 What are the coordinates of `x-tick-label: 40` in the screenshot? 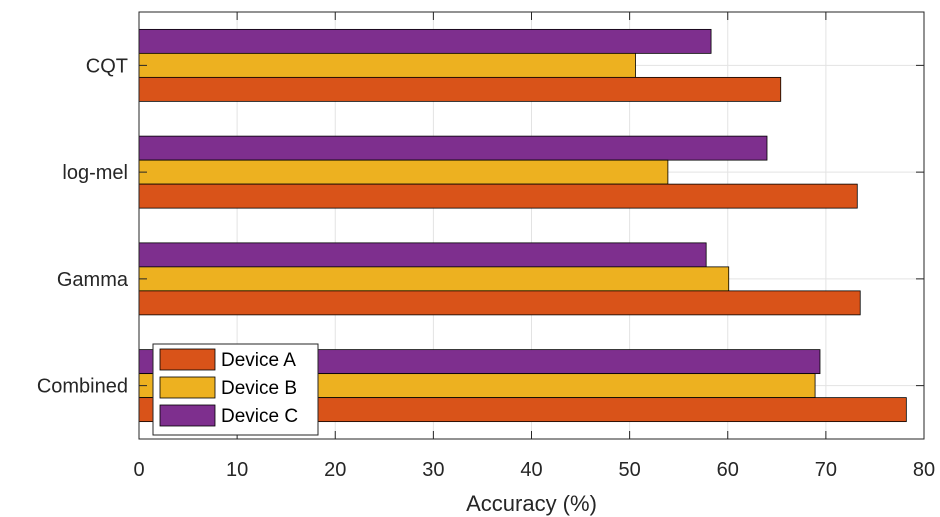 It's located at (531, 470).